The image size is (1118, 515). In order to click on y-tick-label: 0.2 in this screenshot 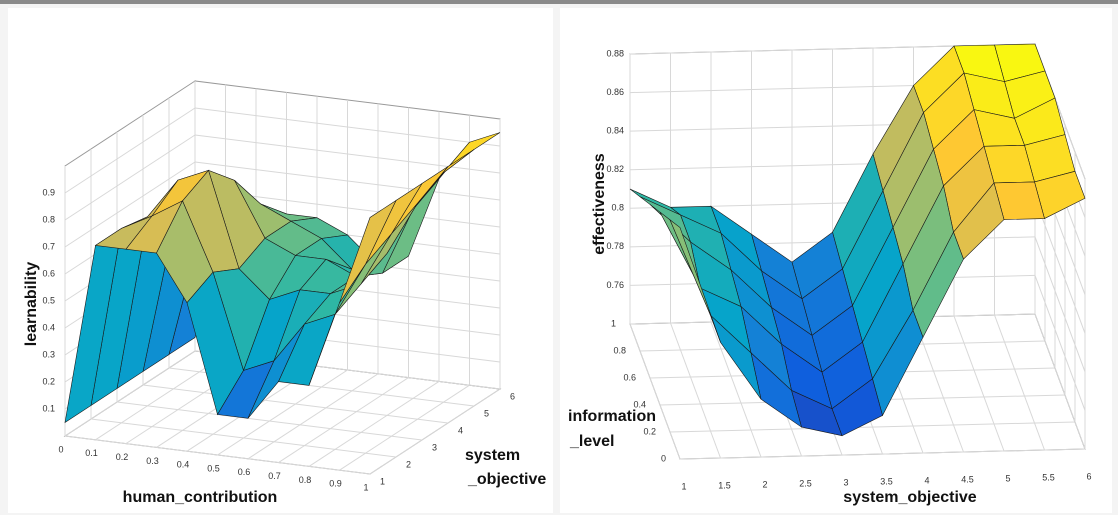, I will do `click(649, 431)`.